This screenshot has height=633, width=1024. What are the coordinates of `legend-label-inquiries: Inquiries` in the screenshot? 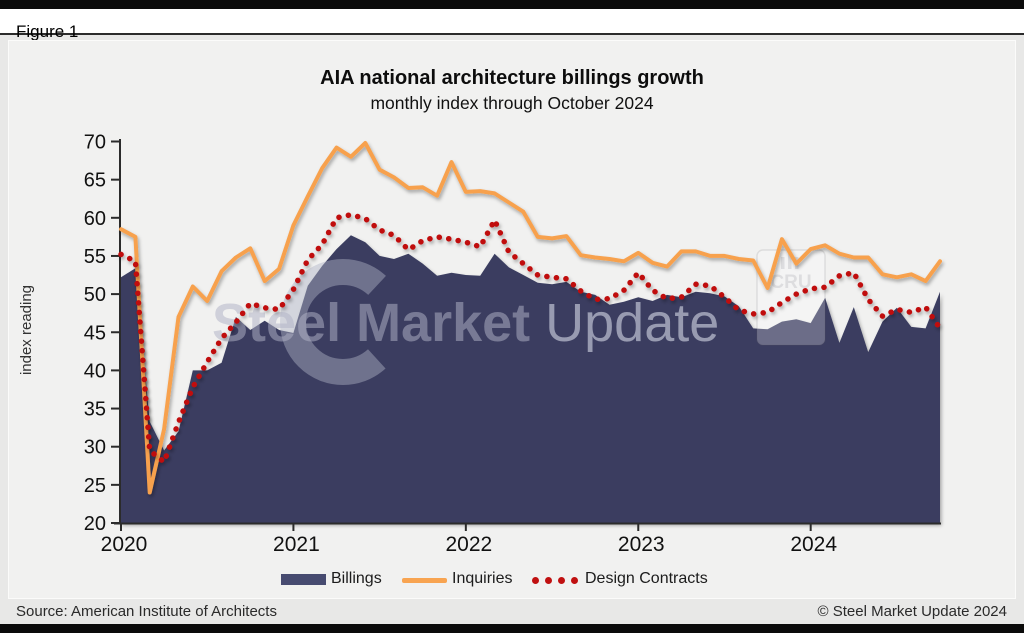 It's located at (482, 578).